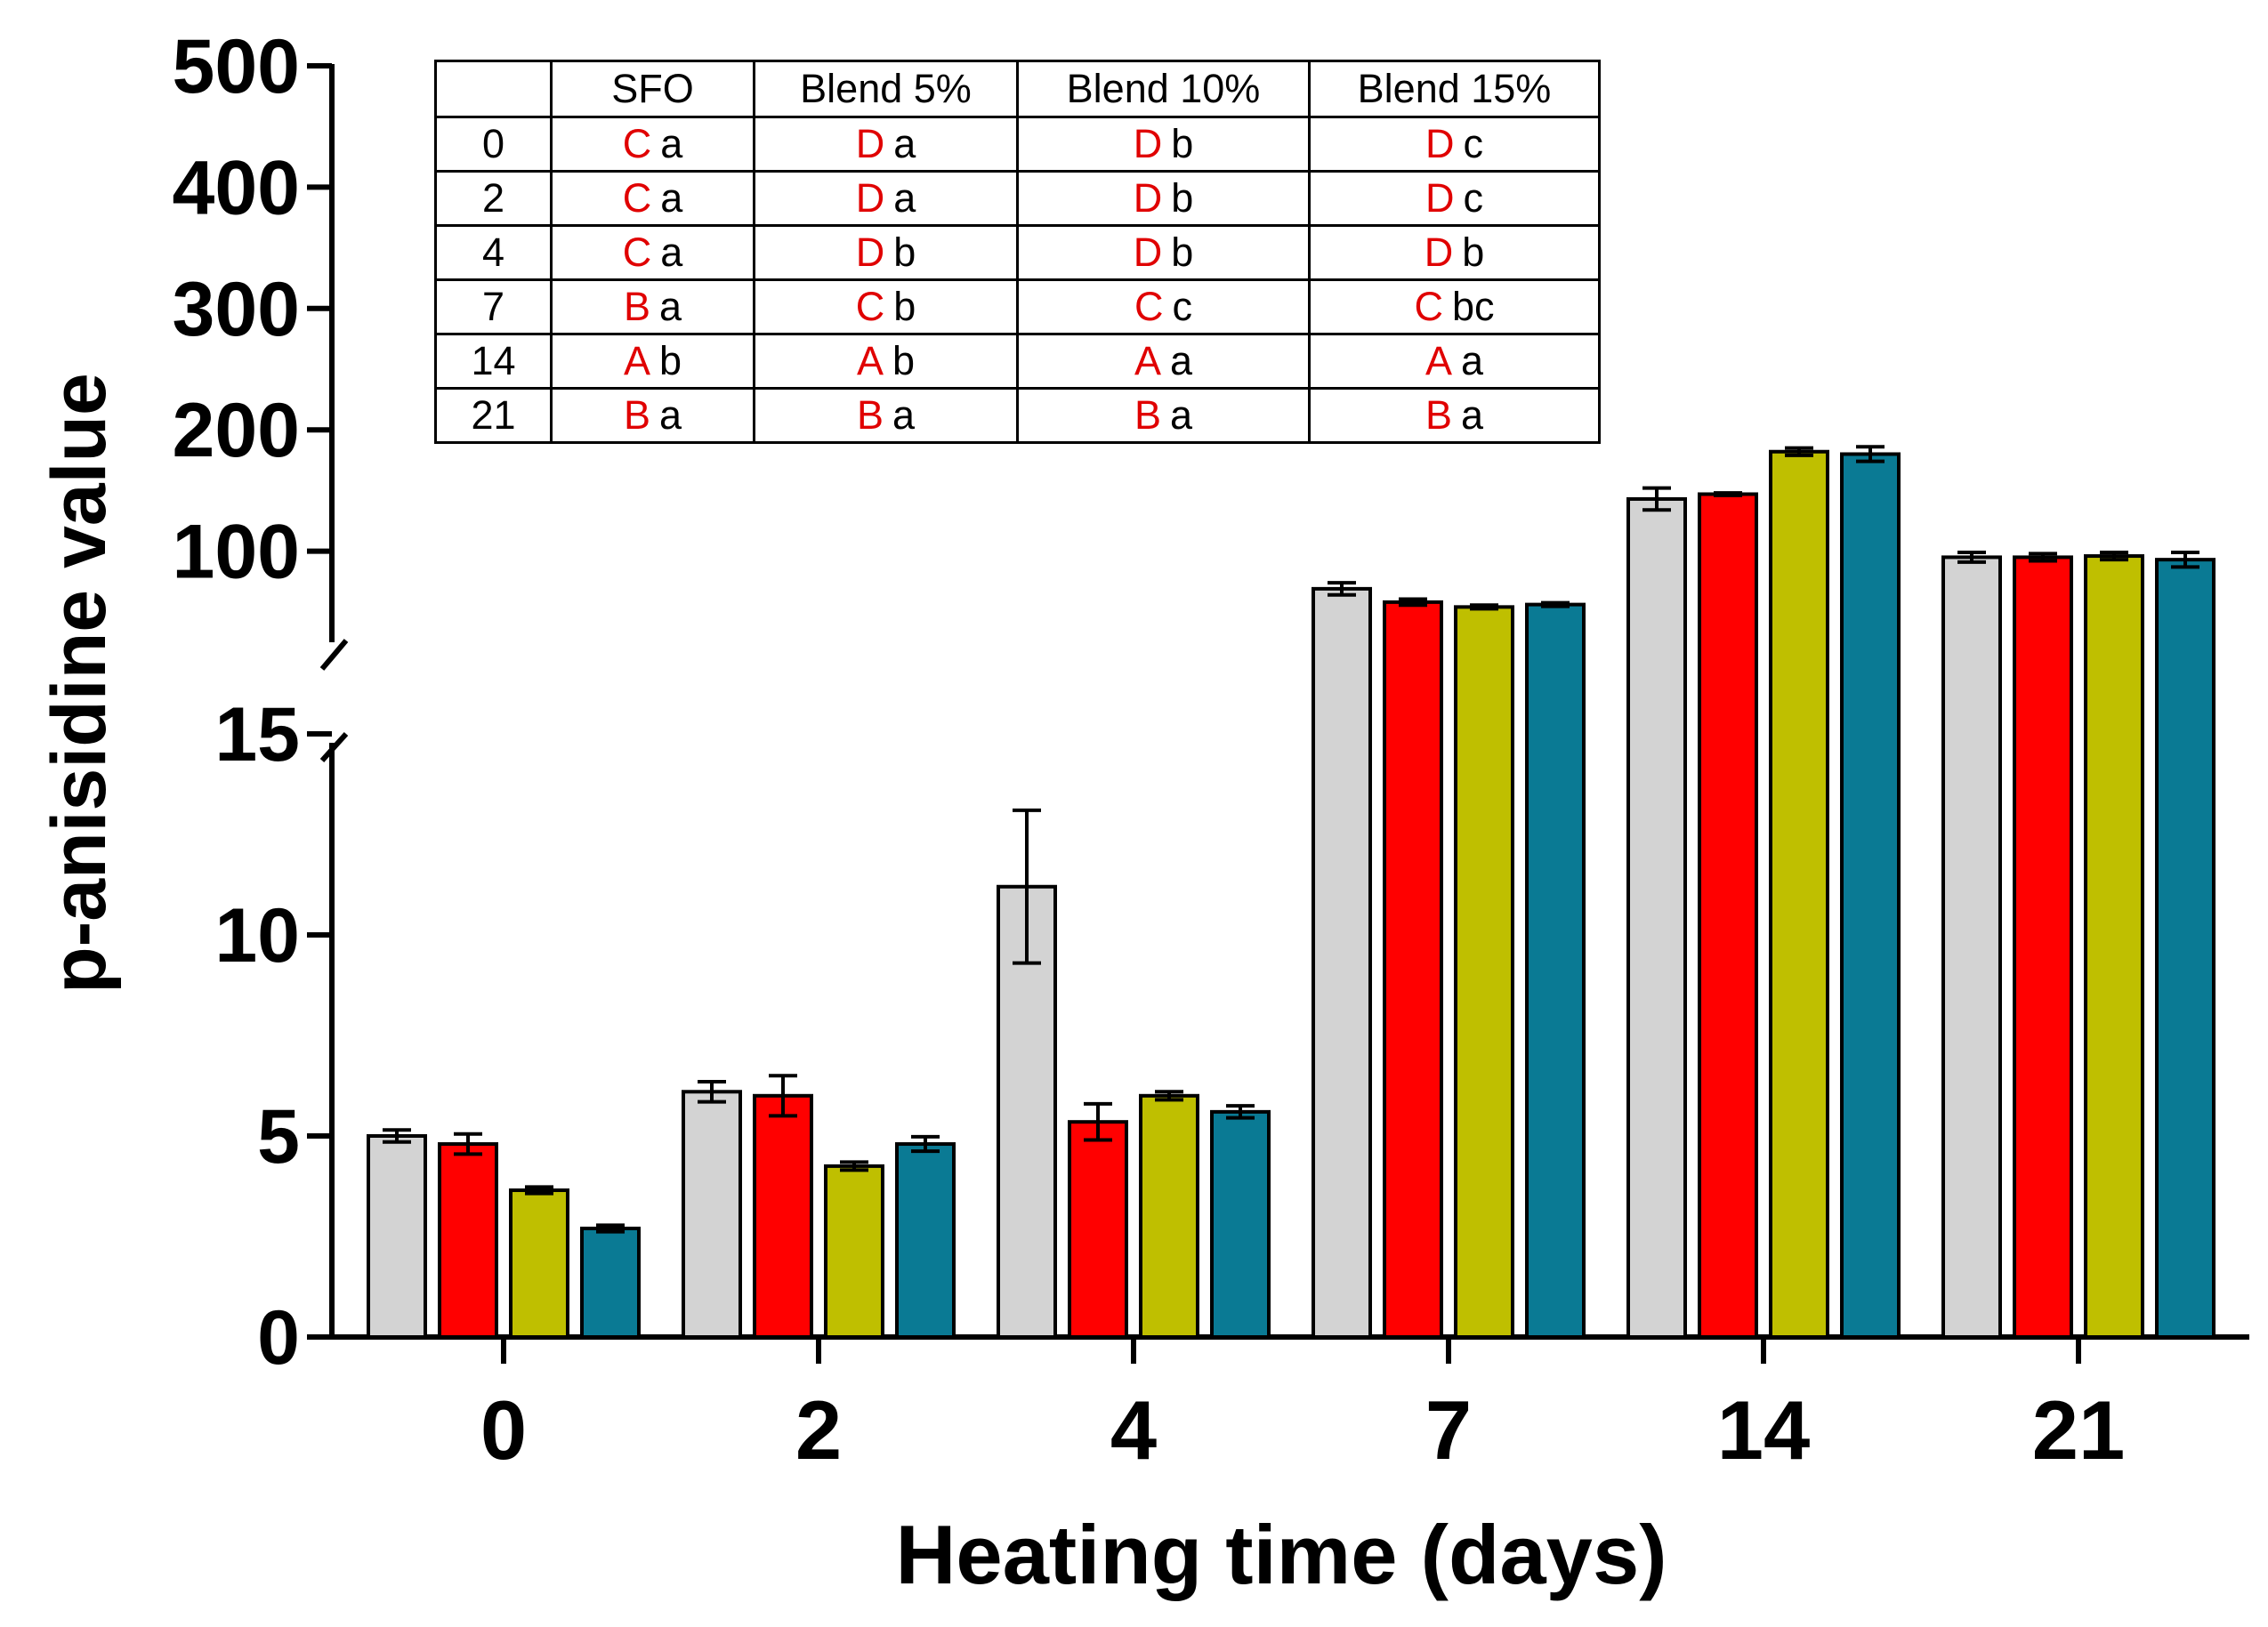  What do you see at coordinates (1163, 89) in the screenshot?
I see `table-header-cell: Blend 10%` at bounding box center [1163, 89].